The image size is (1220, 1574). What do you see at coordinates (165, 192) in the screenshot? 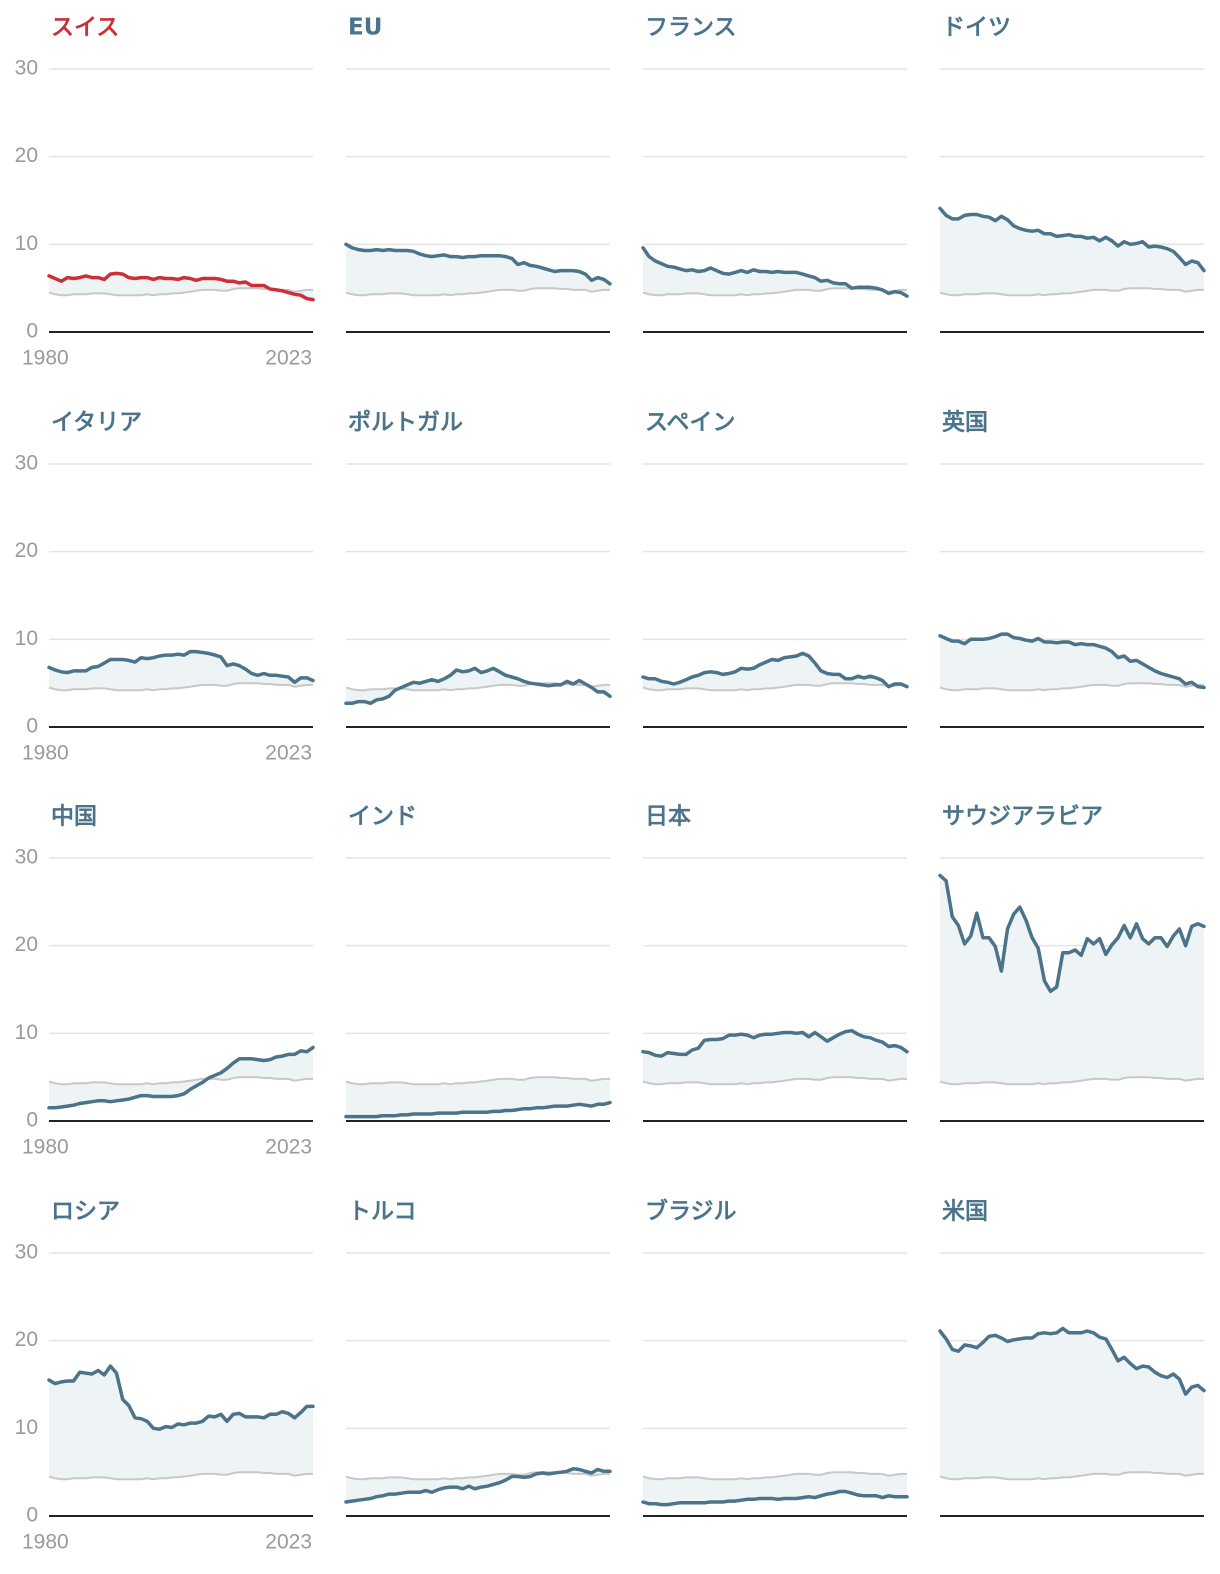
I see `panel-1: スイス 0 10 20 30 1980 2023` at bounding box center [165, 192].